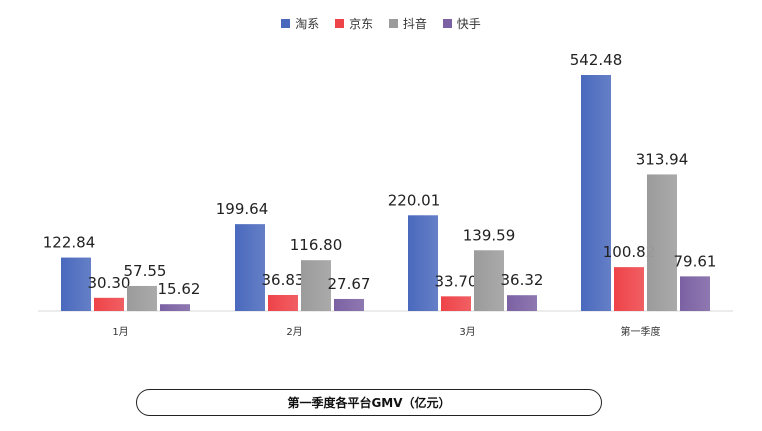 The image size is (762, 431). What do you see at coordinates (250, 267) in the screenshot?
I see `bar-taoxi-m2` at bounding box center [250, 267].